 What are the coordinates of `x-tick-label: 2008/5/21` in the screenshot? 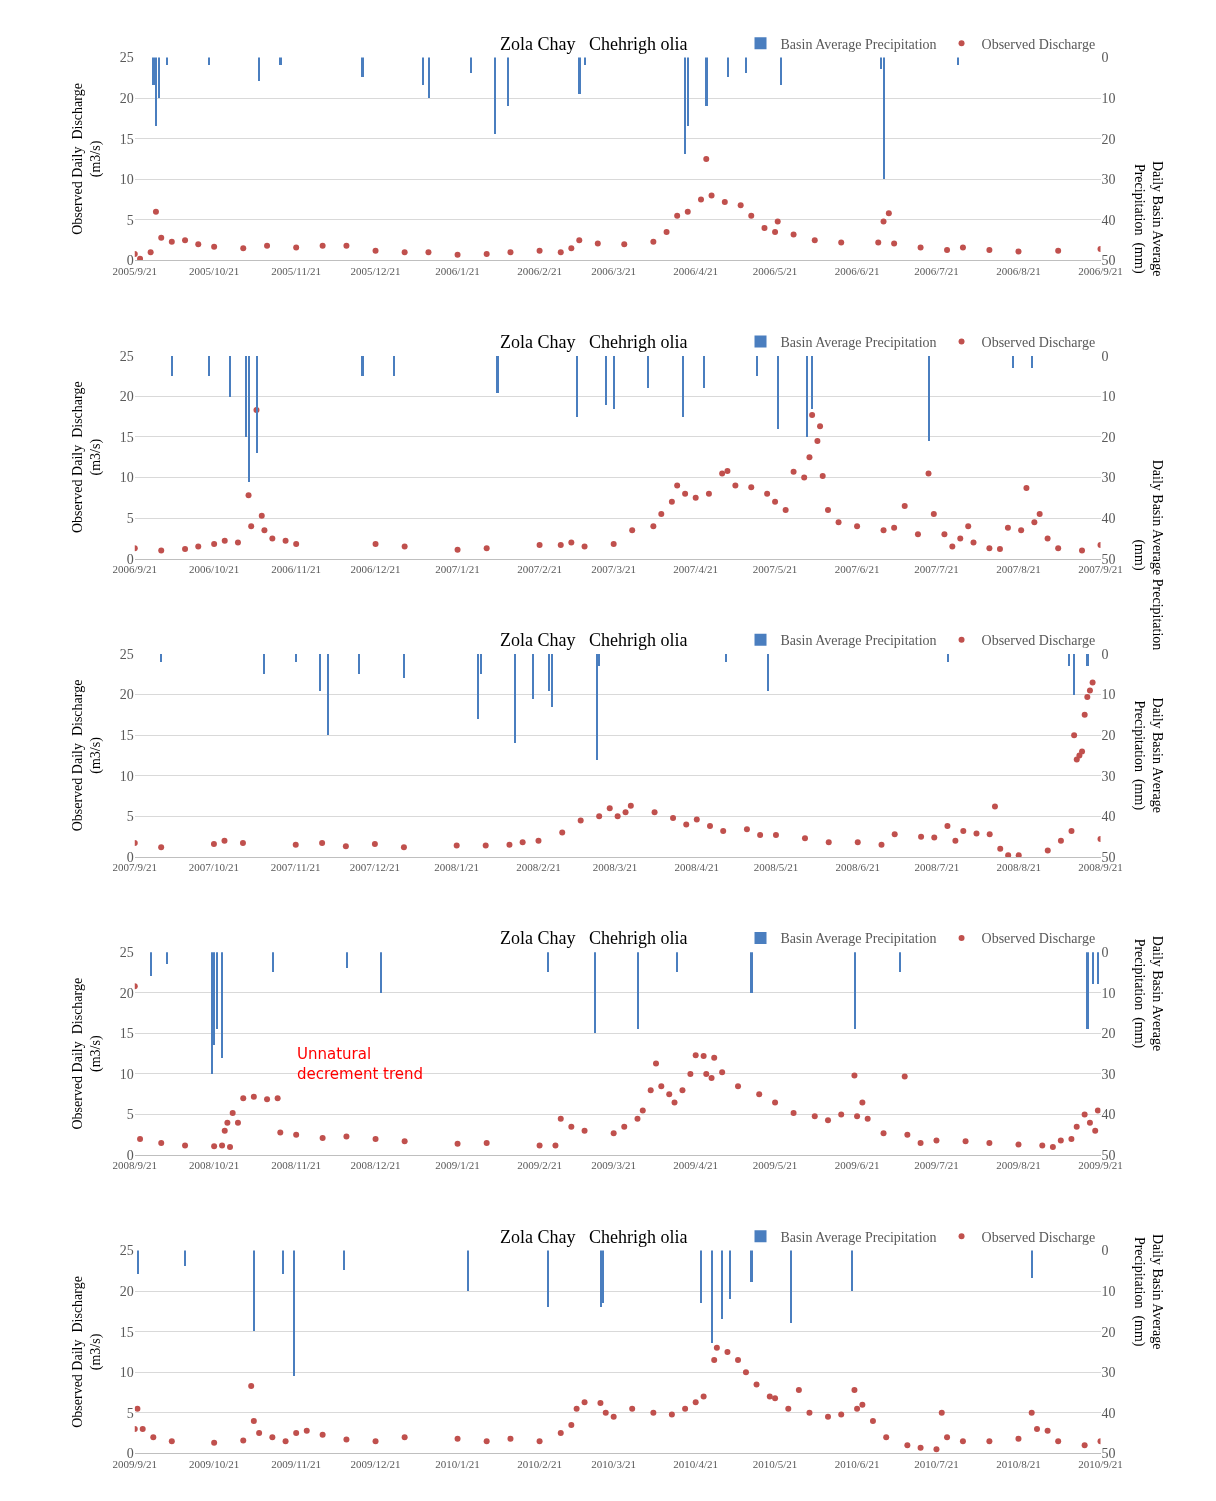 It's located at (776, 867).